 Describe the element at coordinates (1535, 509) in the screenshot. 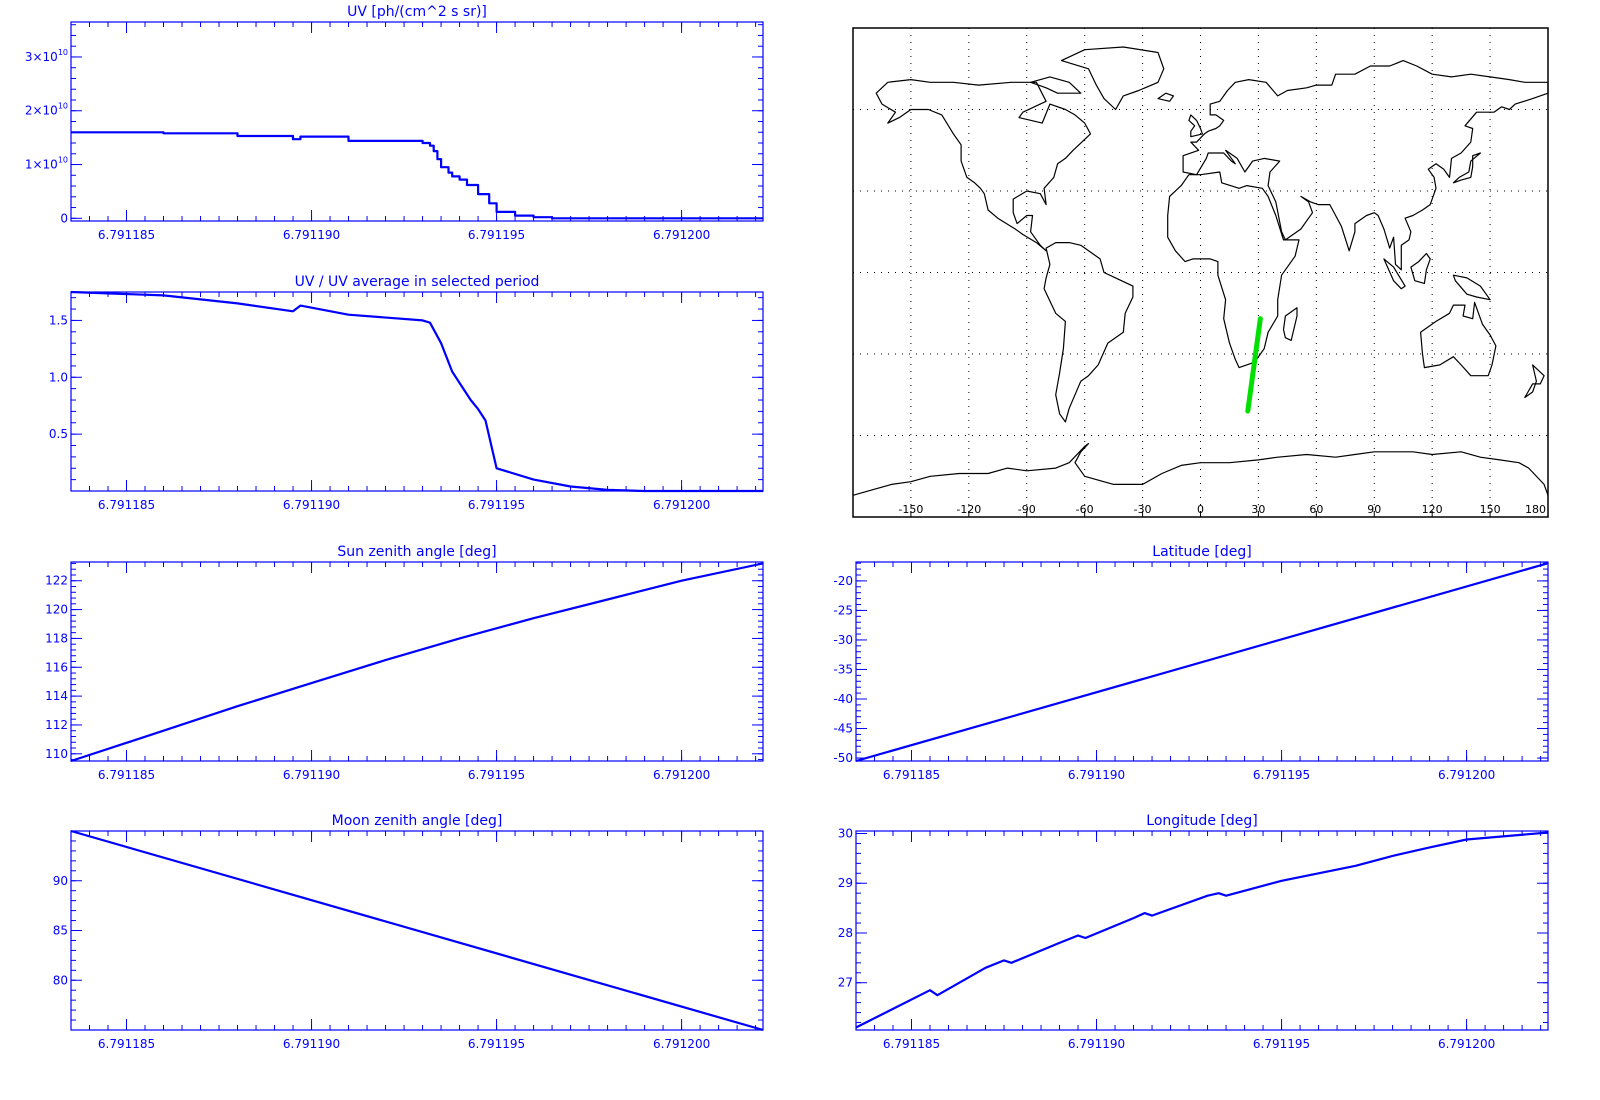

I see `map-x-tick-label: 180` at that location.